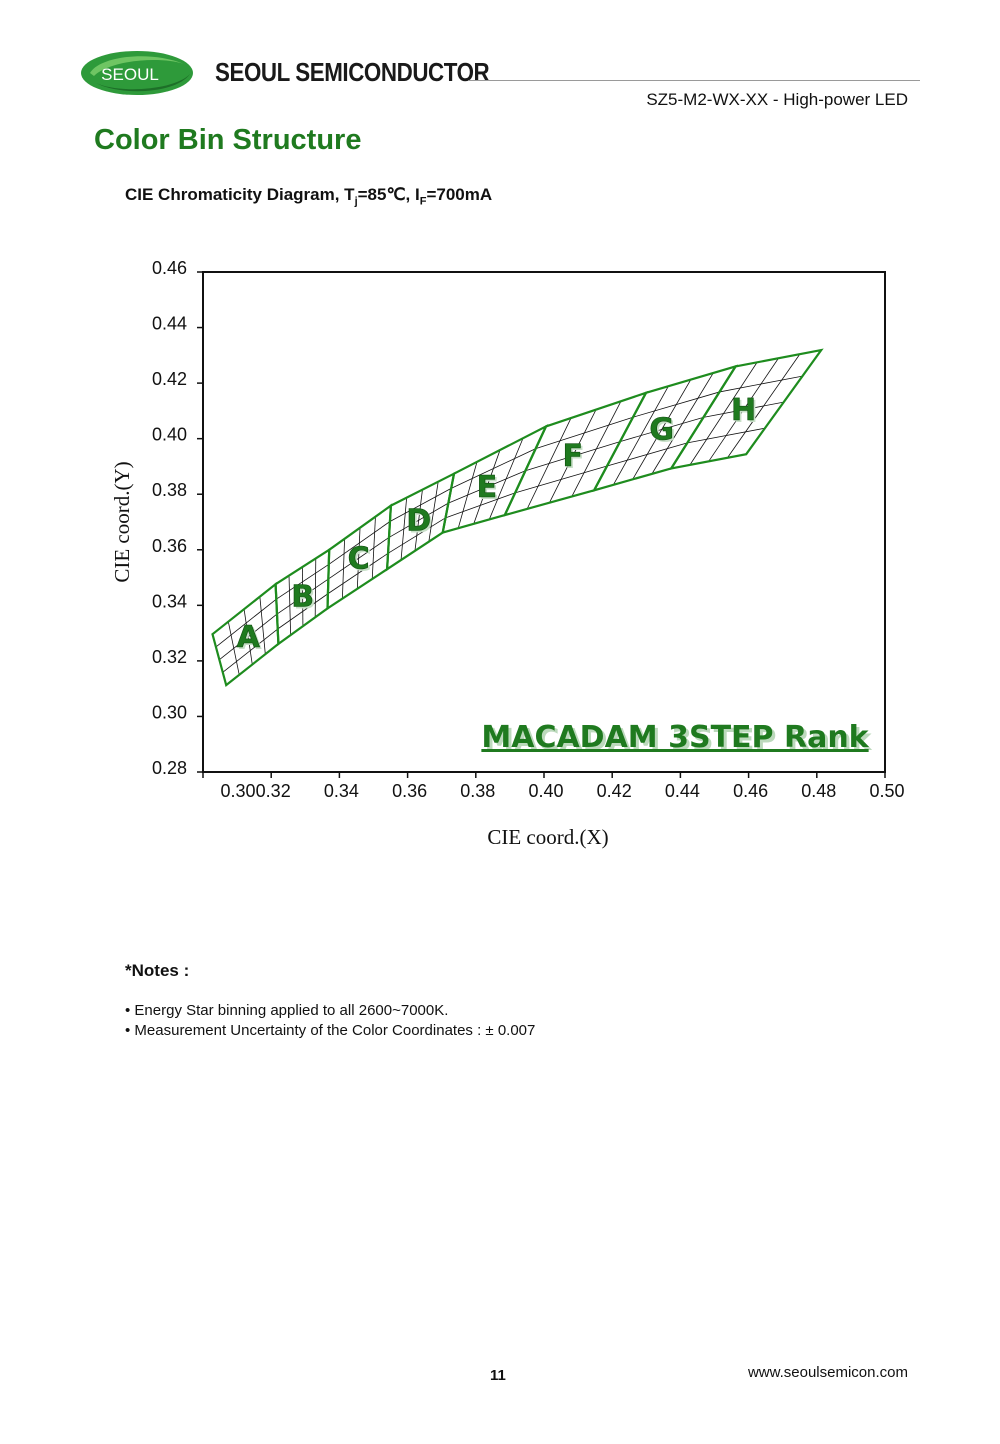  I want to click on bin-label-shadow: B, so click(304, 599).